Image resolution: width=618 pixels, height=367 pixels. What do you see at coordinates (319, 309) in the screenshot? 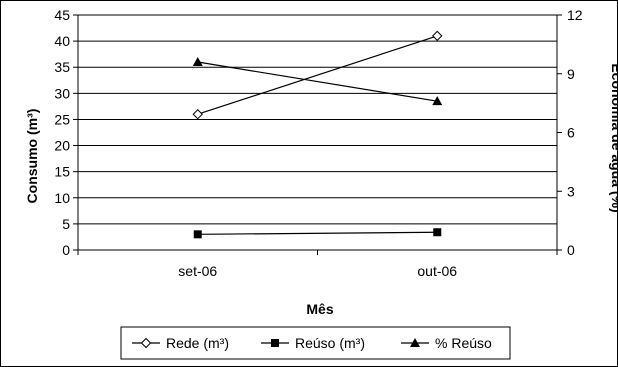
I see `x-axis-title: Mês` at bounding box center [319, 309].